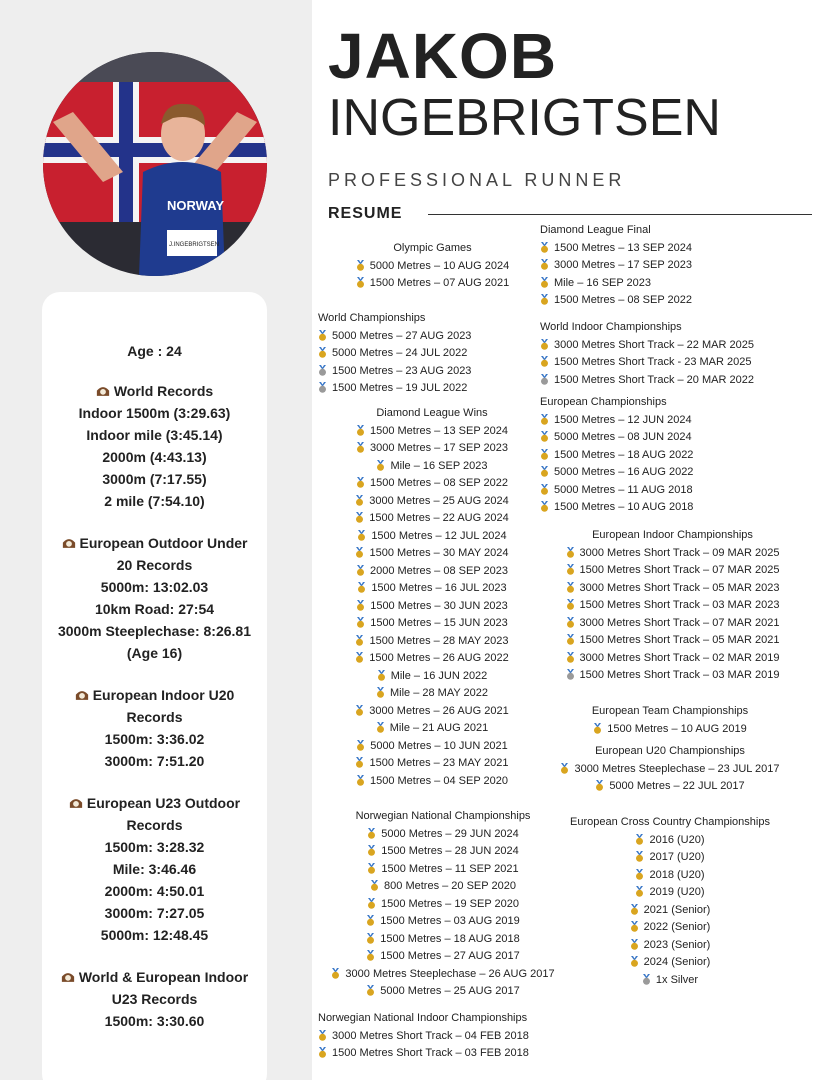  I want to click on achievement-item: 5000 Metres – 10 AUG 2024, so click(432, 267).